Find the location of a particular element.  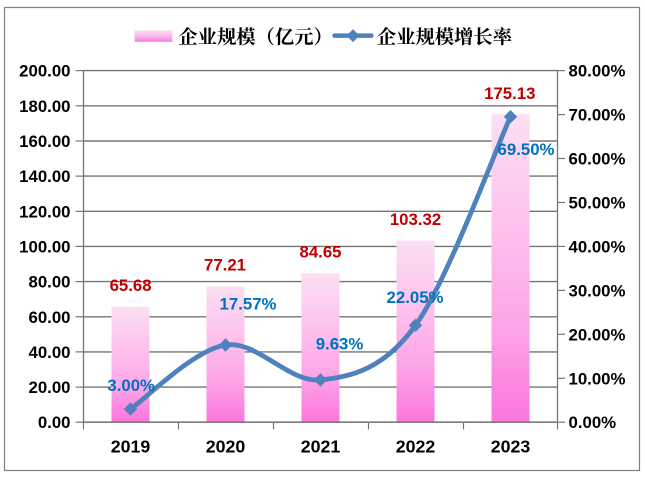

svg-text: 2019 is located at coordinates (131, 447).